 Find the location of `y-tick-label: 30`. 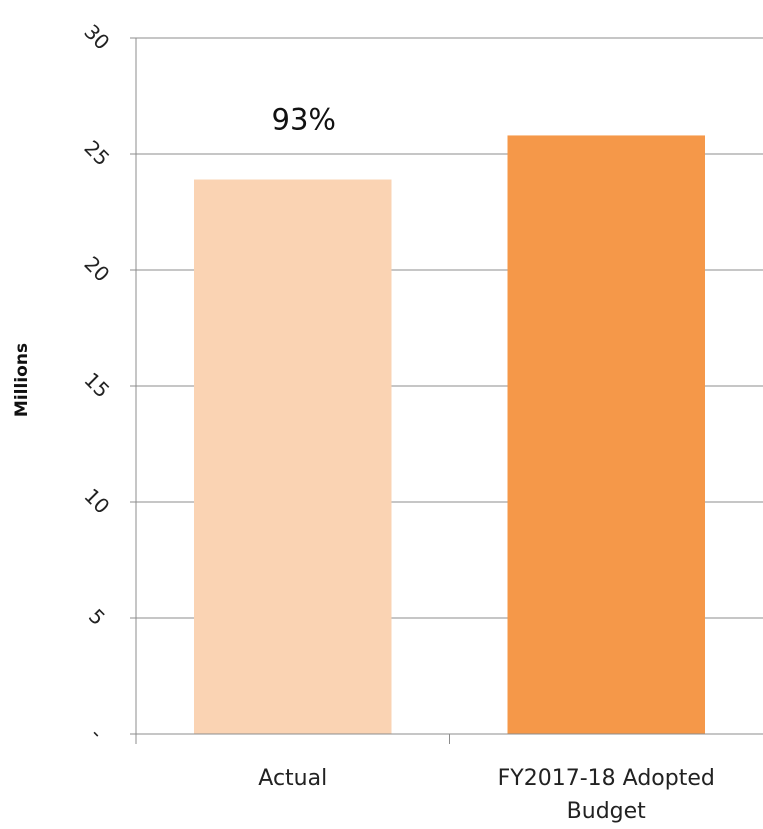

y-tick-label: 30 is located at coordinates (96, 37).